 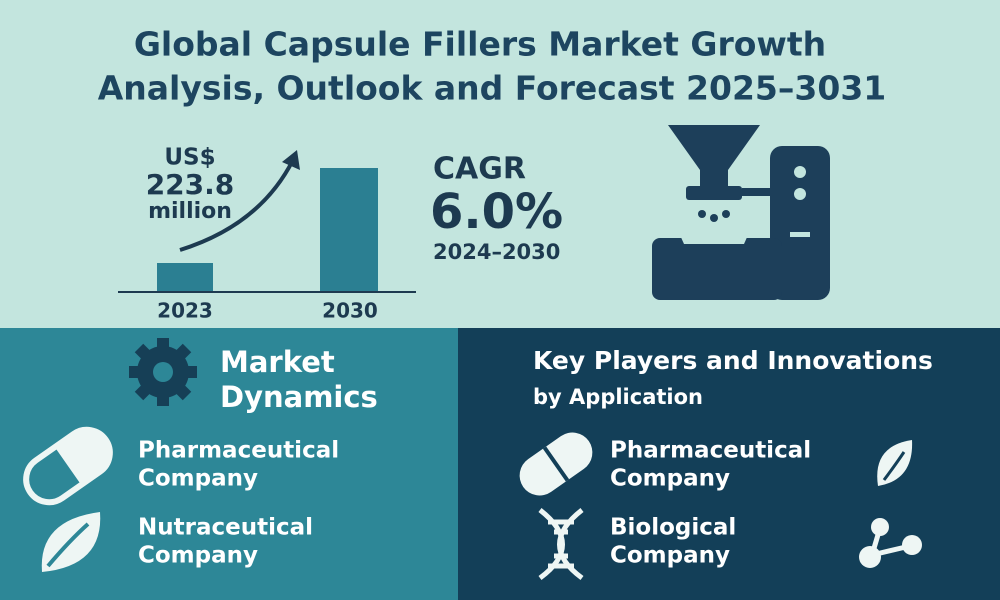 What do you see at coordinates (291, 160) in the screenshot?
I see `arrow-head` at bounding box center [291, 160].